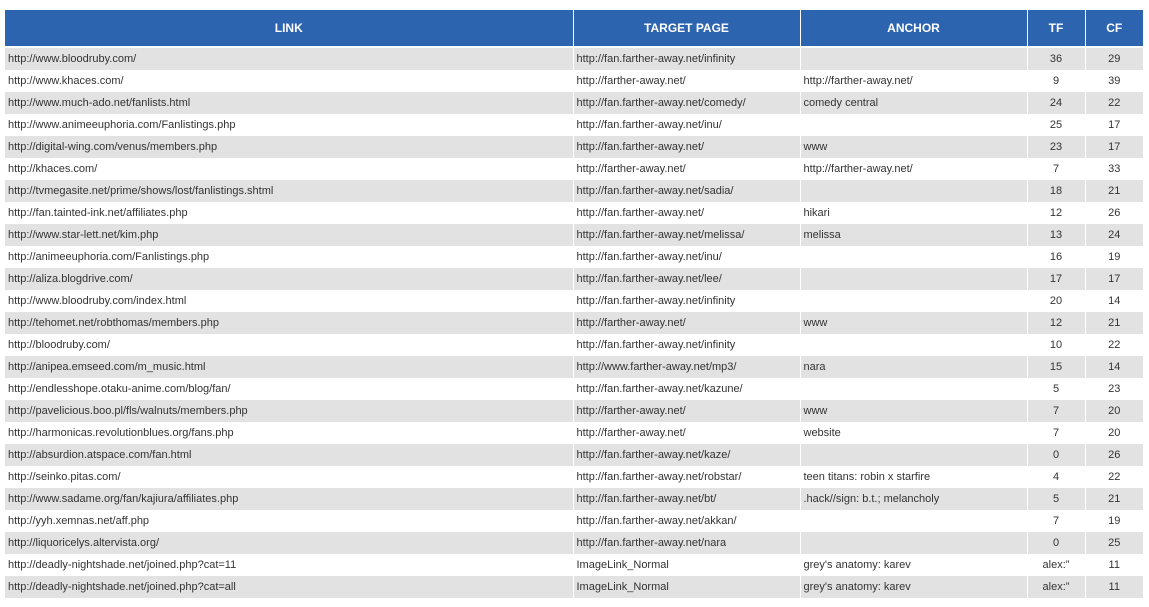 This screenshot has width=1149, height=607. What do you see at coordinates (686, 191) in the screenshot?
I see `table-cell: http://fan.farther-away.net/sadia/` at bounding box center [686, 191].